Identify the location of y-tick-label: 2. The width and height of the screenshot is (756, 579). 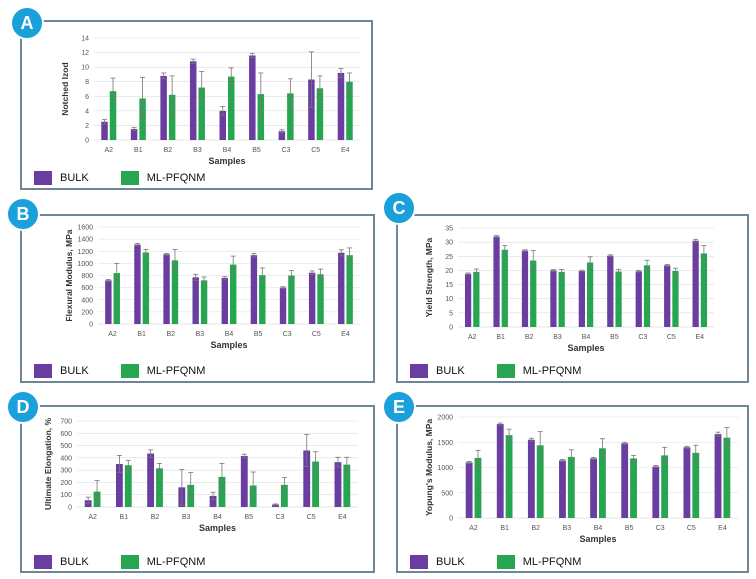
(87, 126).